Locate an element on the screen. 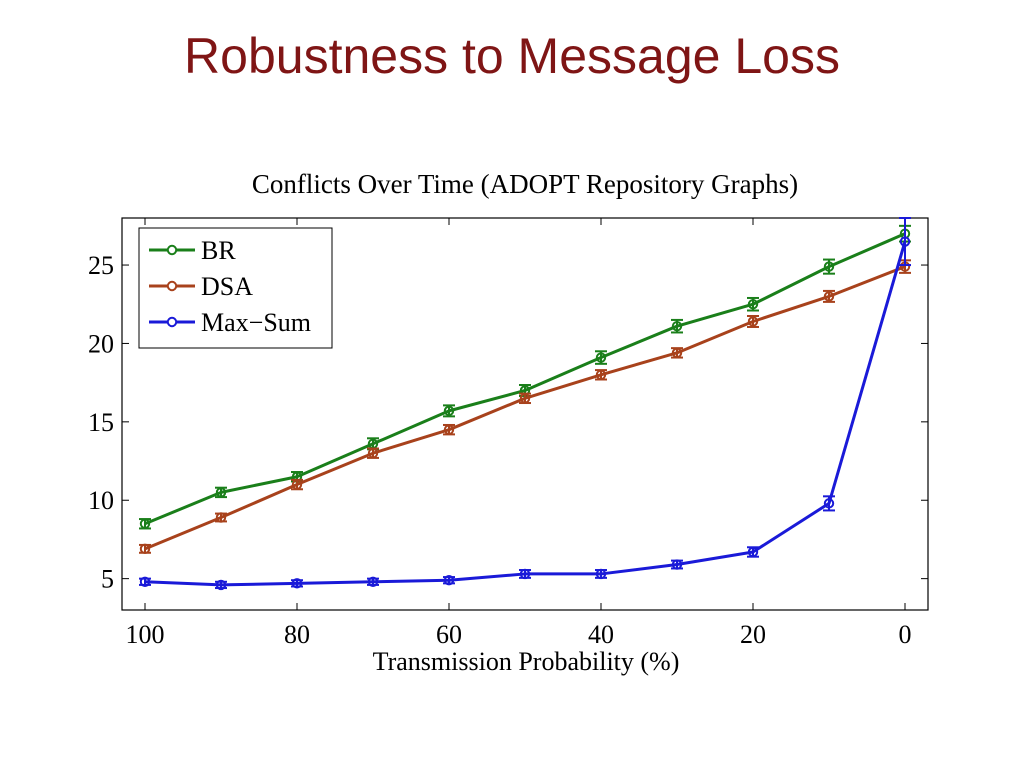  x-tick-label: 100 is located at coordinates (145, 634).